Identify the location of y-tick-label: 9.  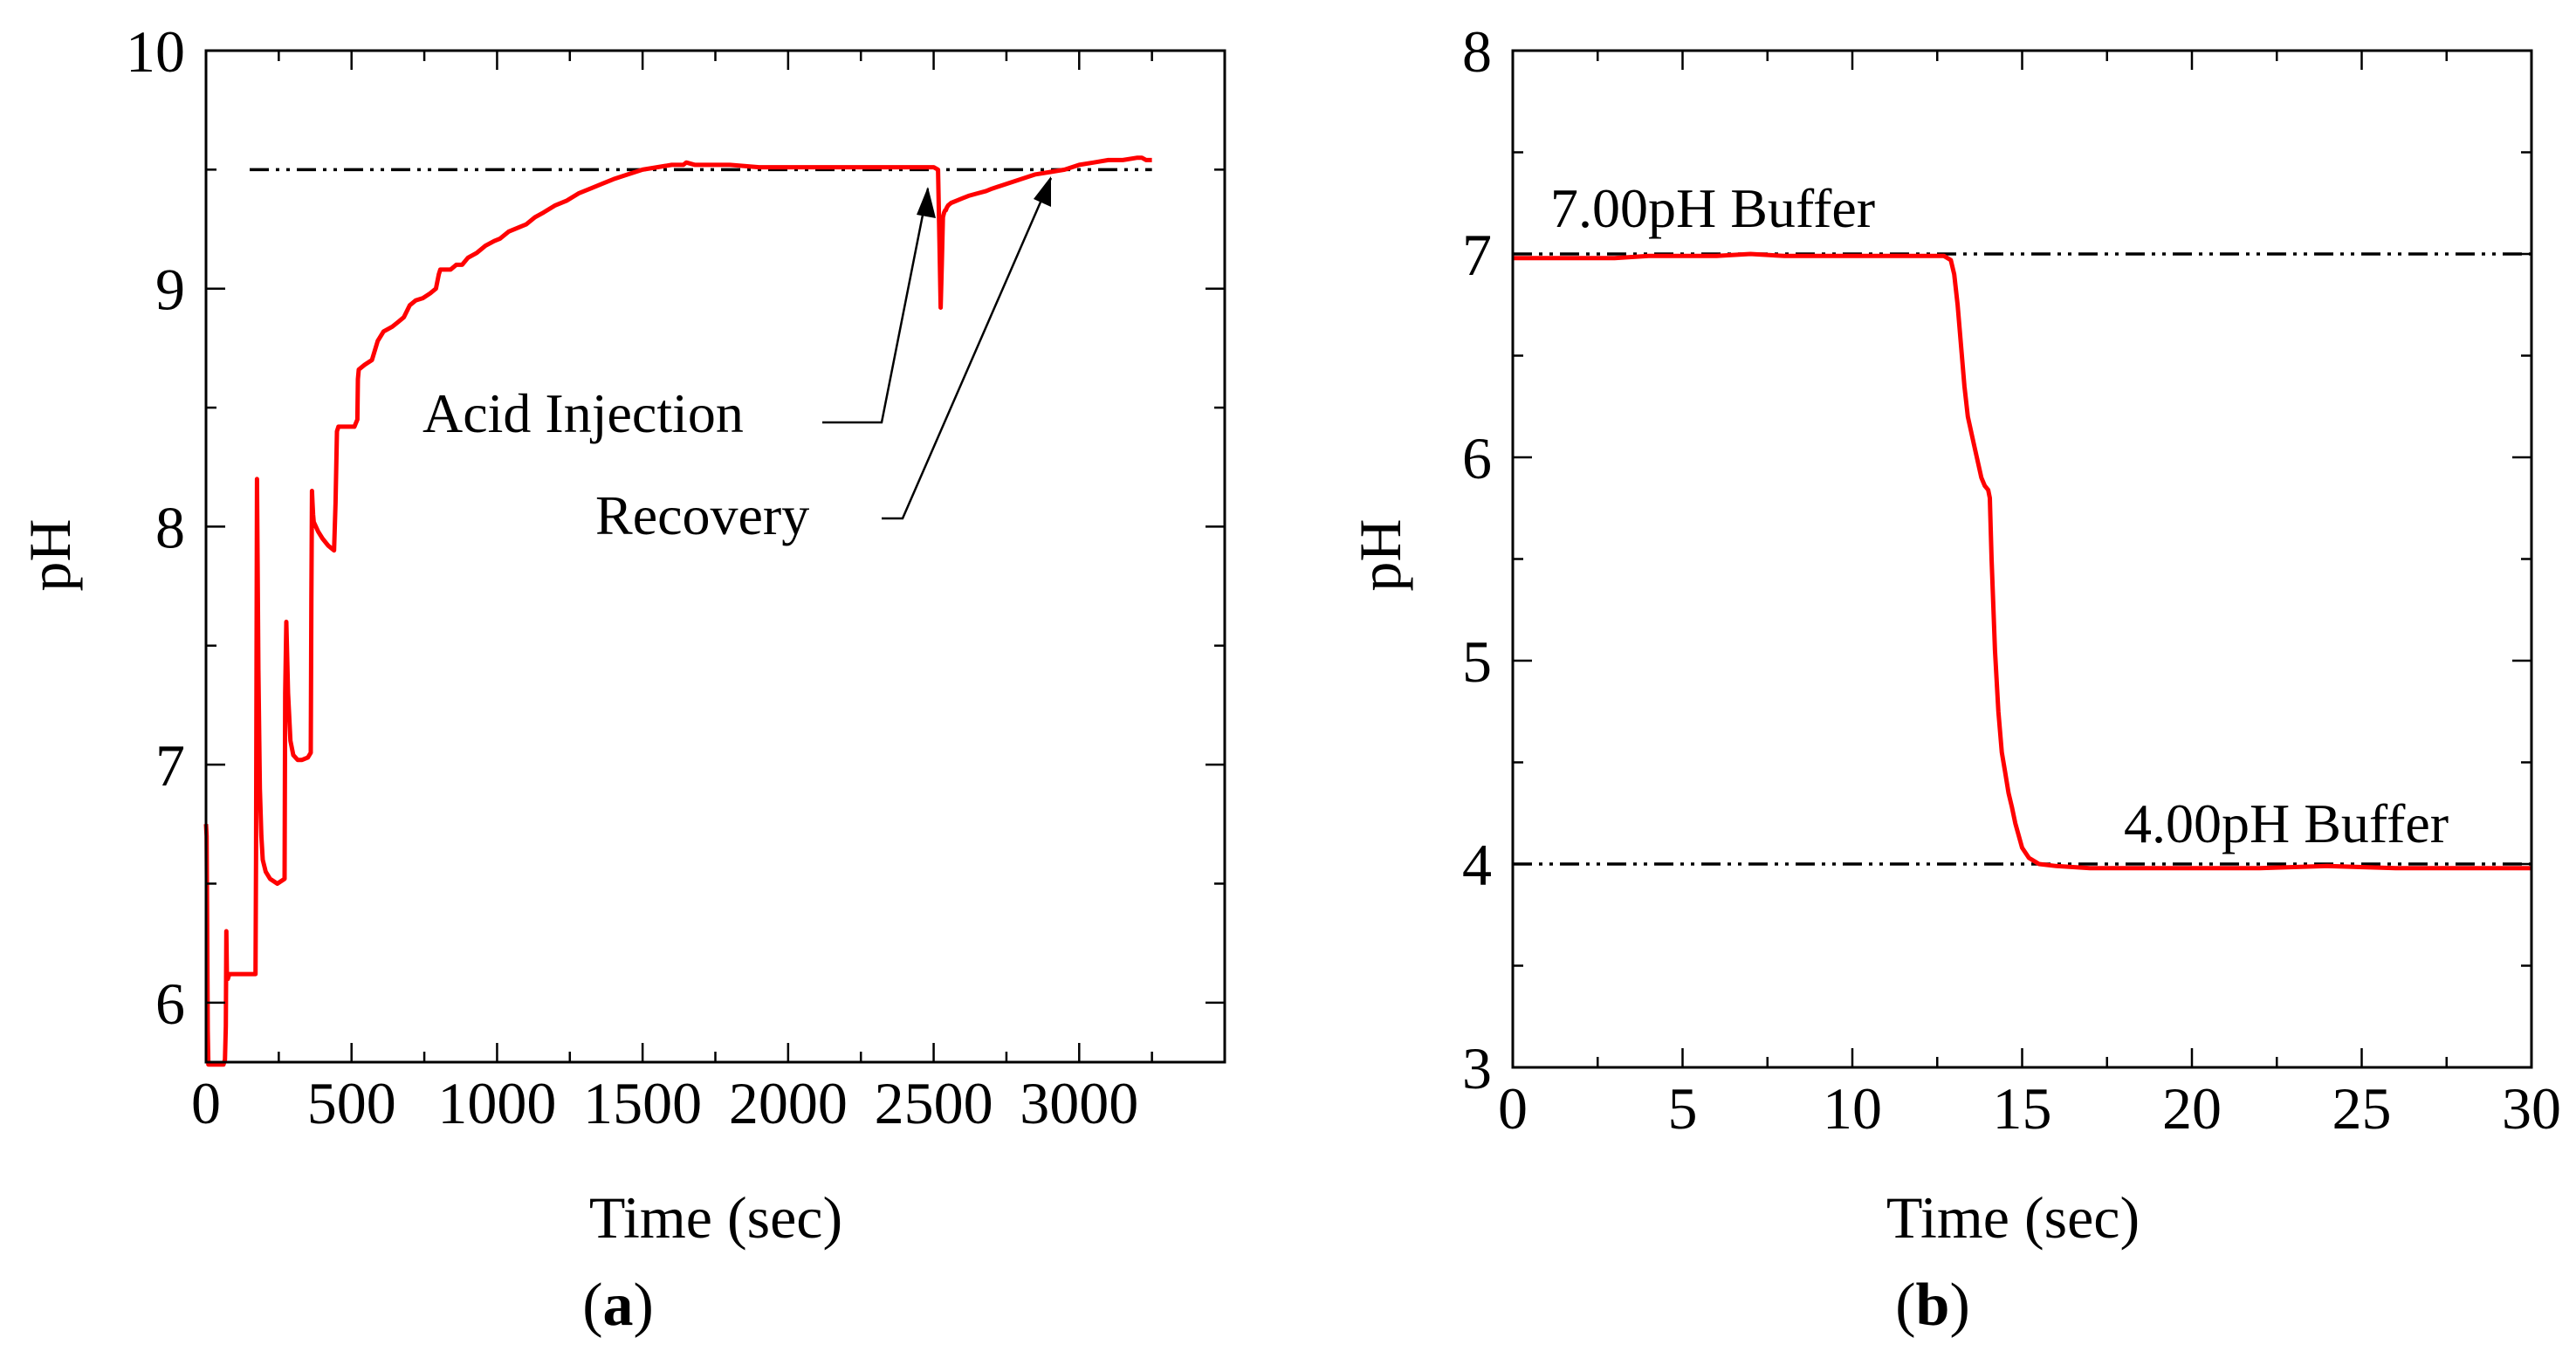
(170, 290).